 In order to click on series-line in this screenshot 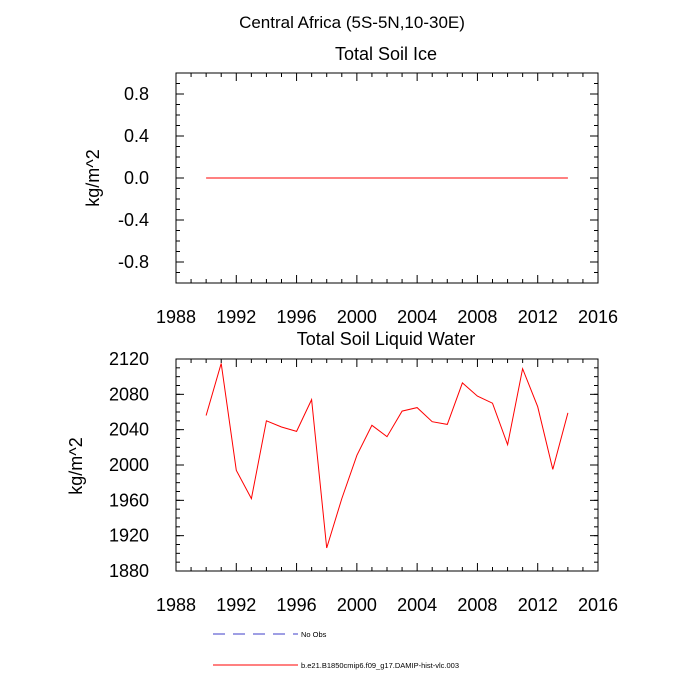, I will do `click(387, 456)`.